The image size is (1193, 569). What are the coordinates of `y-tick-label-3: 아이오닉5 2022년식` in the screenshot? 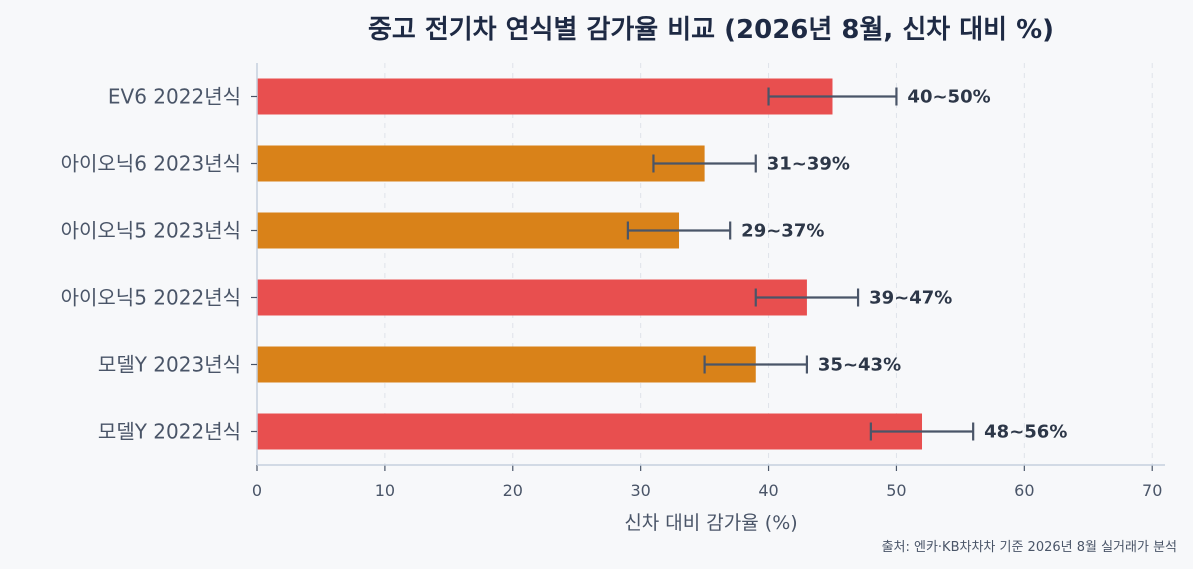 It's located at (151, 298).